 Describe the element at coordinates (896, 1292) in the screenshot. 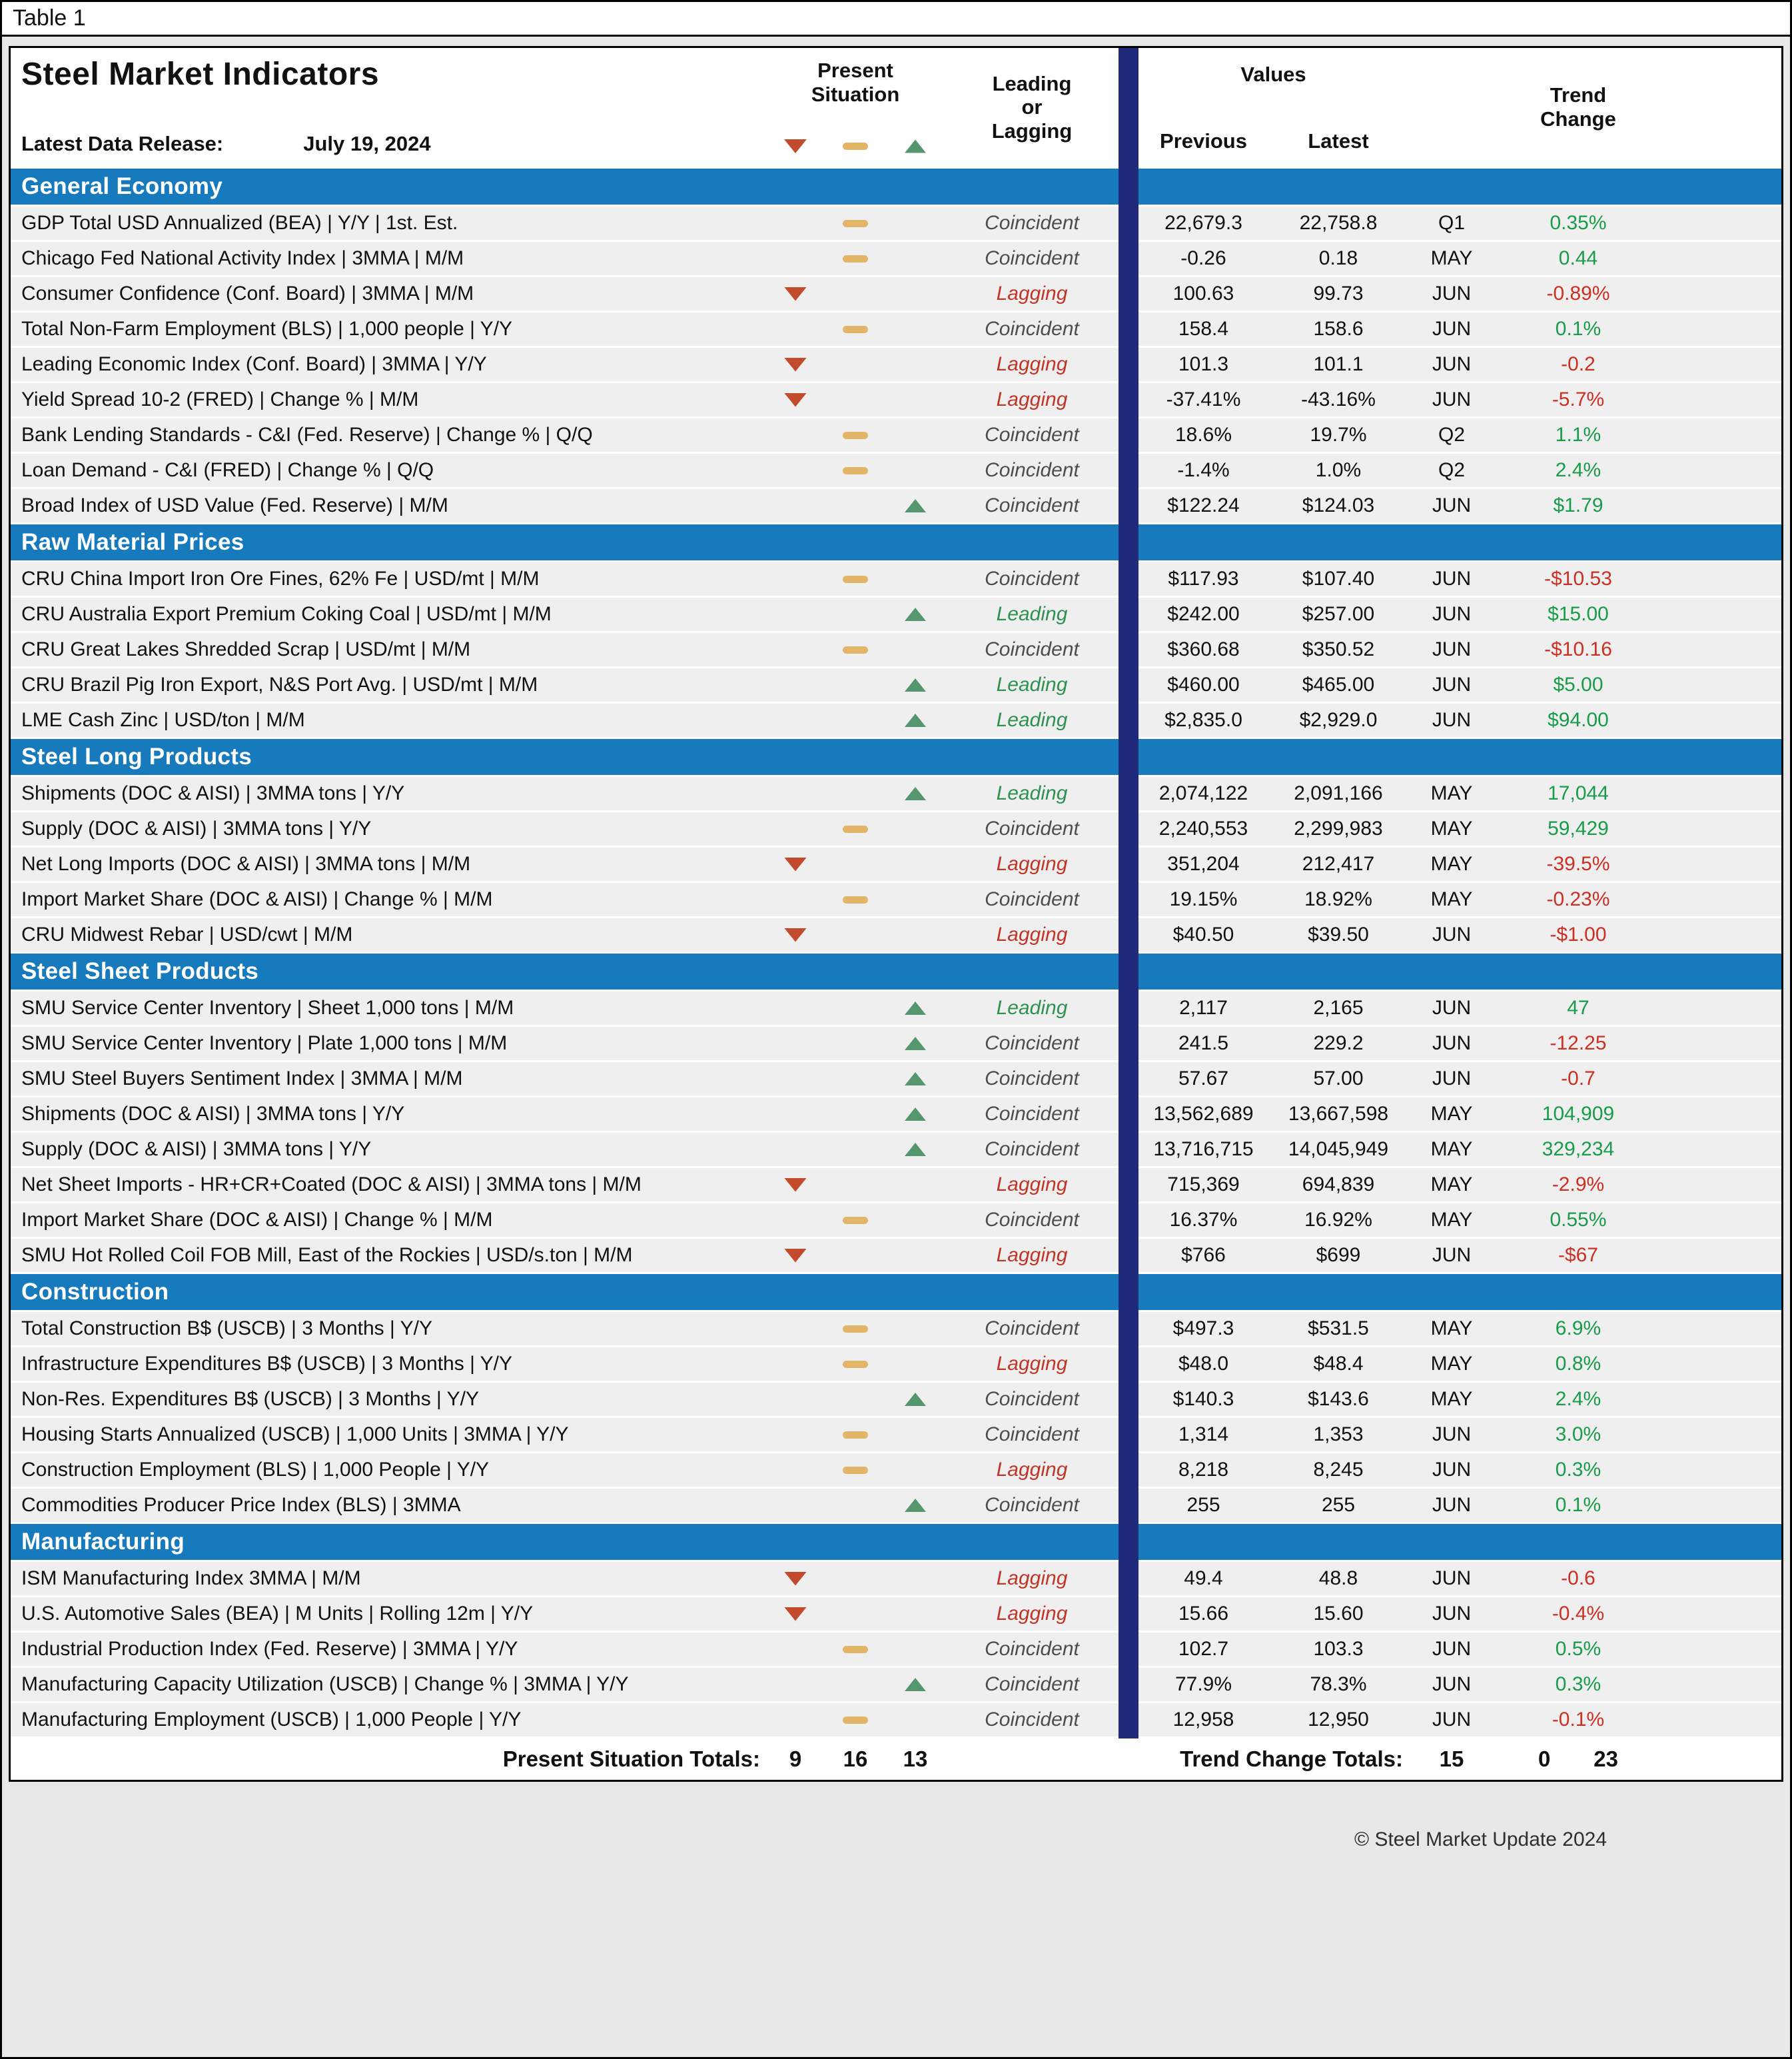

I see `section-header-row: Construction` at that location.